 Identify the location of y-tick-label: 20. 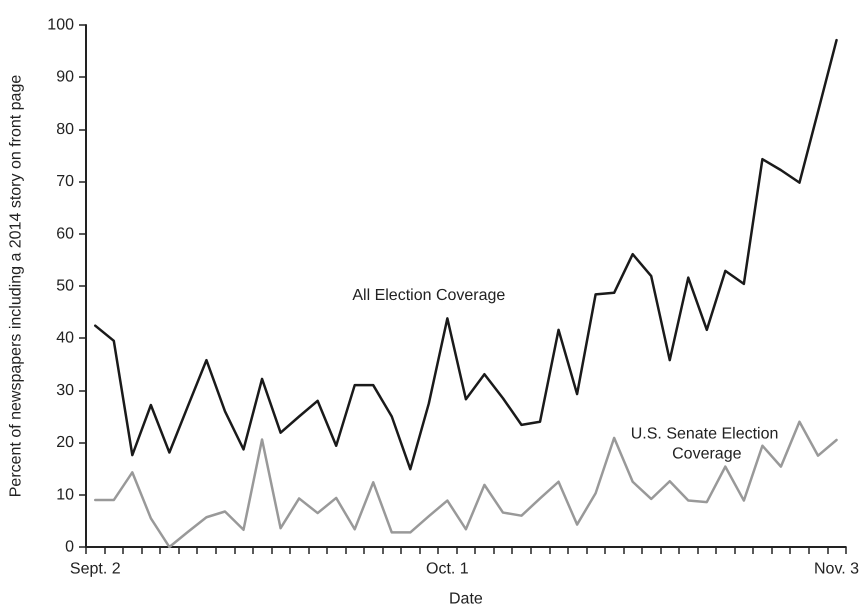
(65, 443).